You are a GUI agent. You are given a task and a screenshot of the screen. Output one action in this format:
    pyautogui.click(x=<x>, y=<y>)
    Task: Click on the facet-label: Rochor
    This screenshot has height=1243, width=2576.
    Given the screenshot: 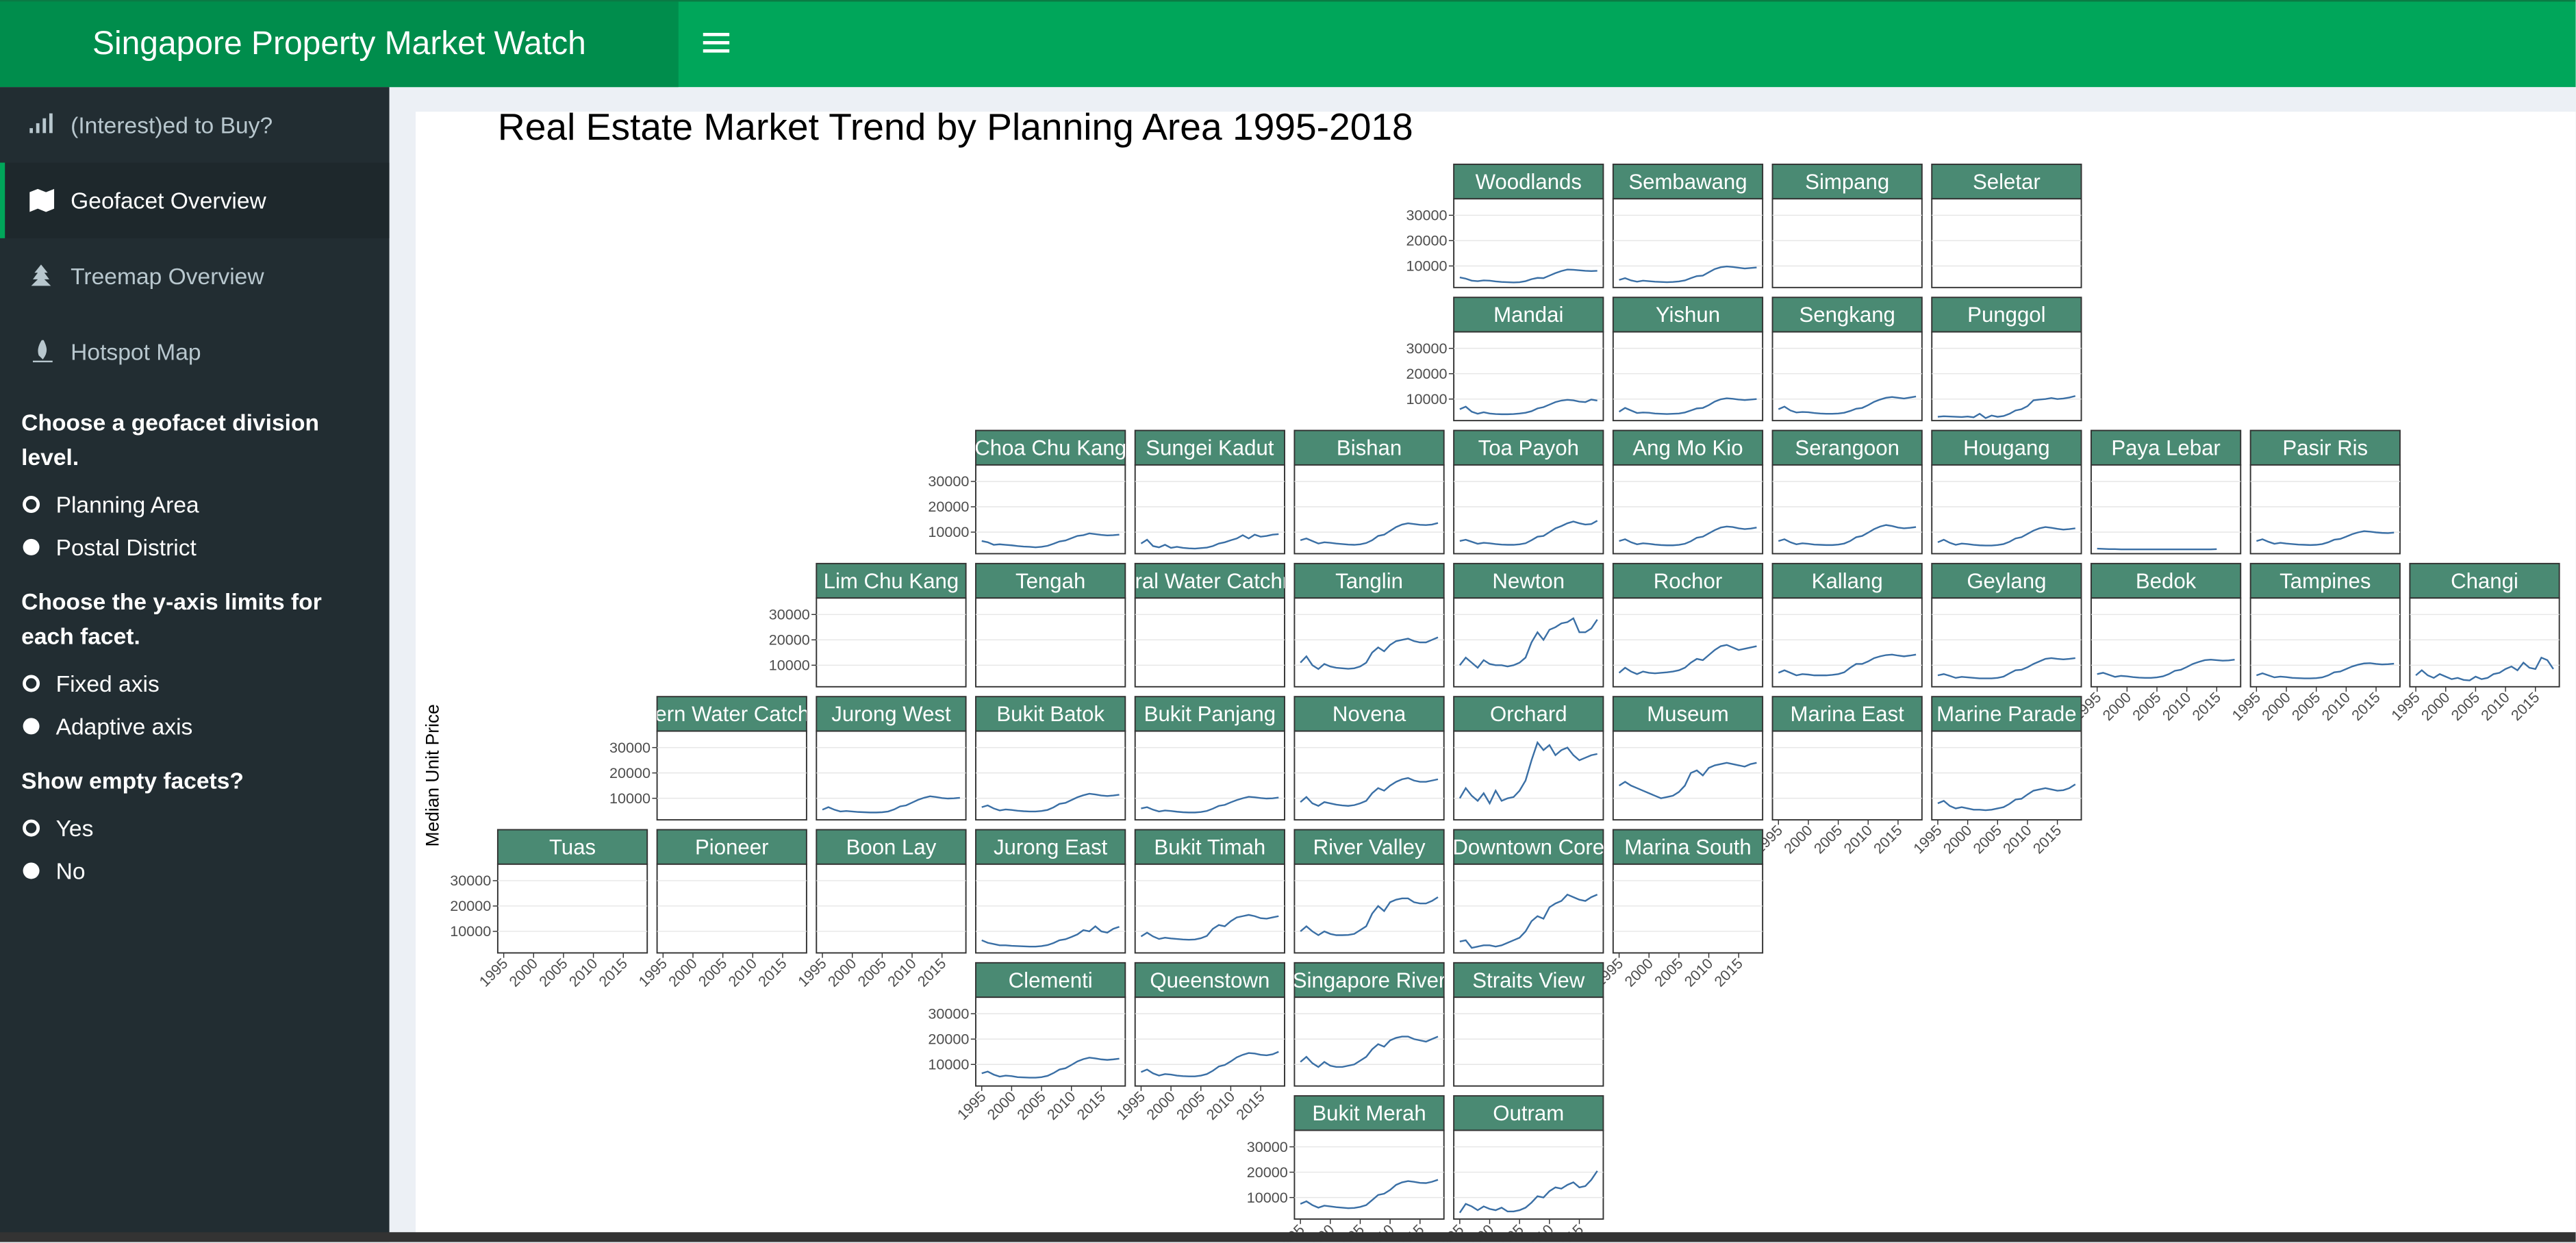 What is the action you would take?
    pyautogui.click(x=1688, y=581)
    